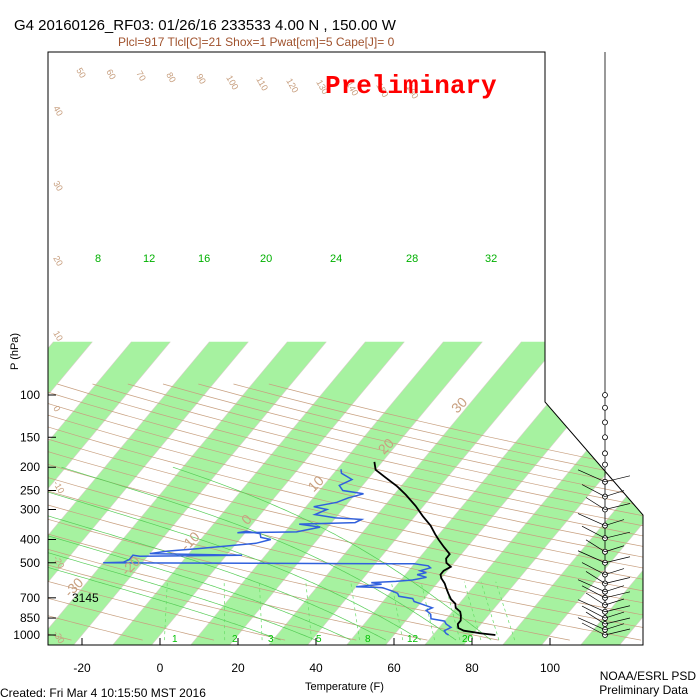 The width and height of the screenshot is (700, 700). Describe the element at coordinates (15, 351) in the screenshot. I see `y-axis-label: P (hPa)` at that location.